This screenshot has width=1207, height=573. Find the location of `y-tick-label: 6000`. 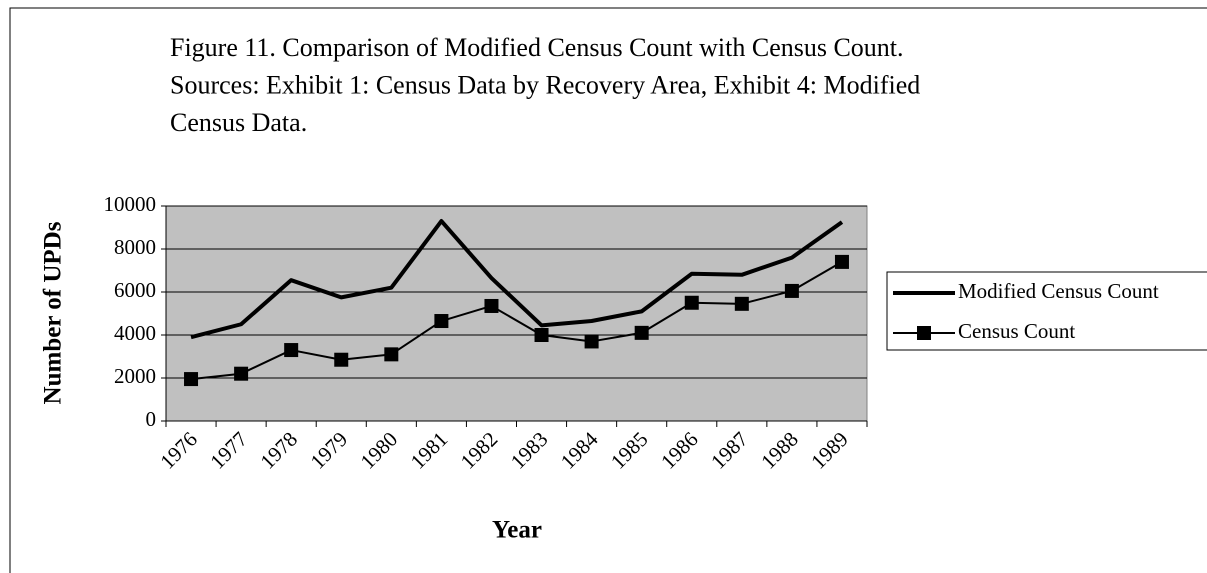

y-tick-label: 6000 is located at coordinates (135, 290).